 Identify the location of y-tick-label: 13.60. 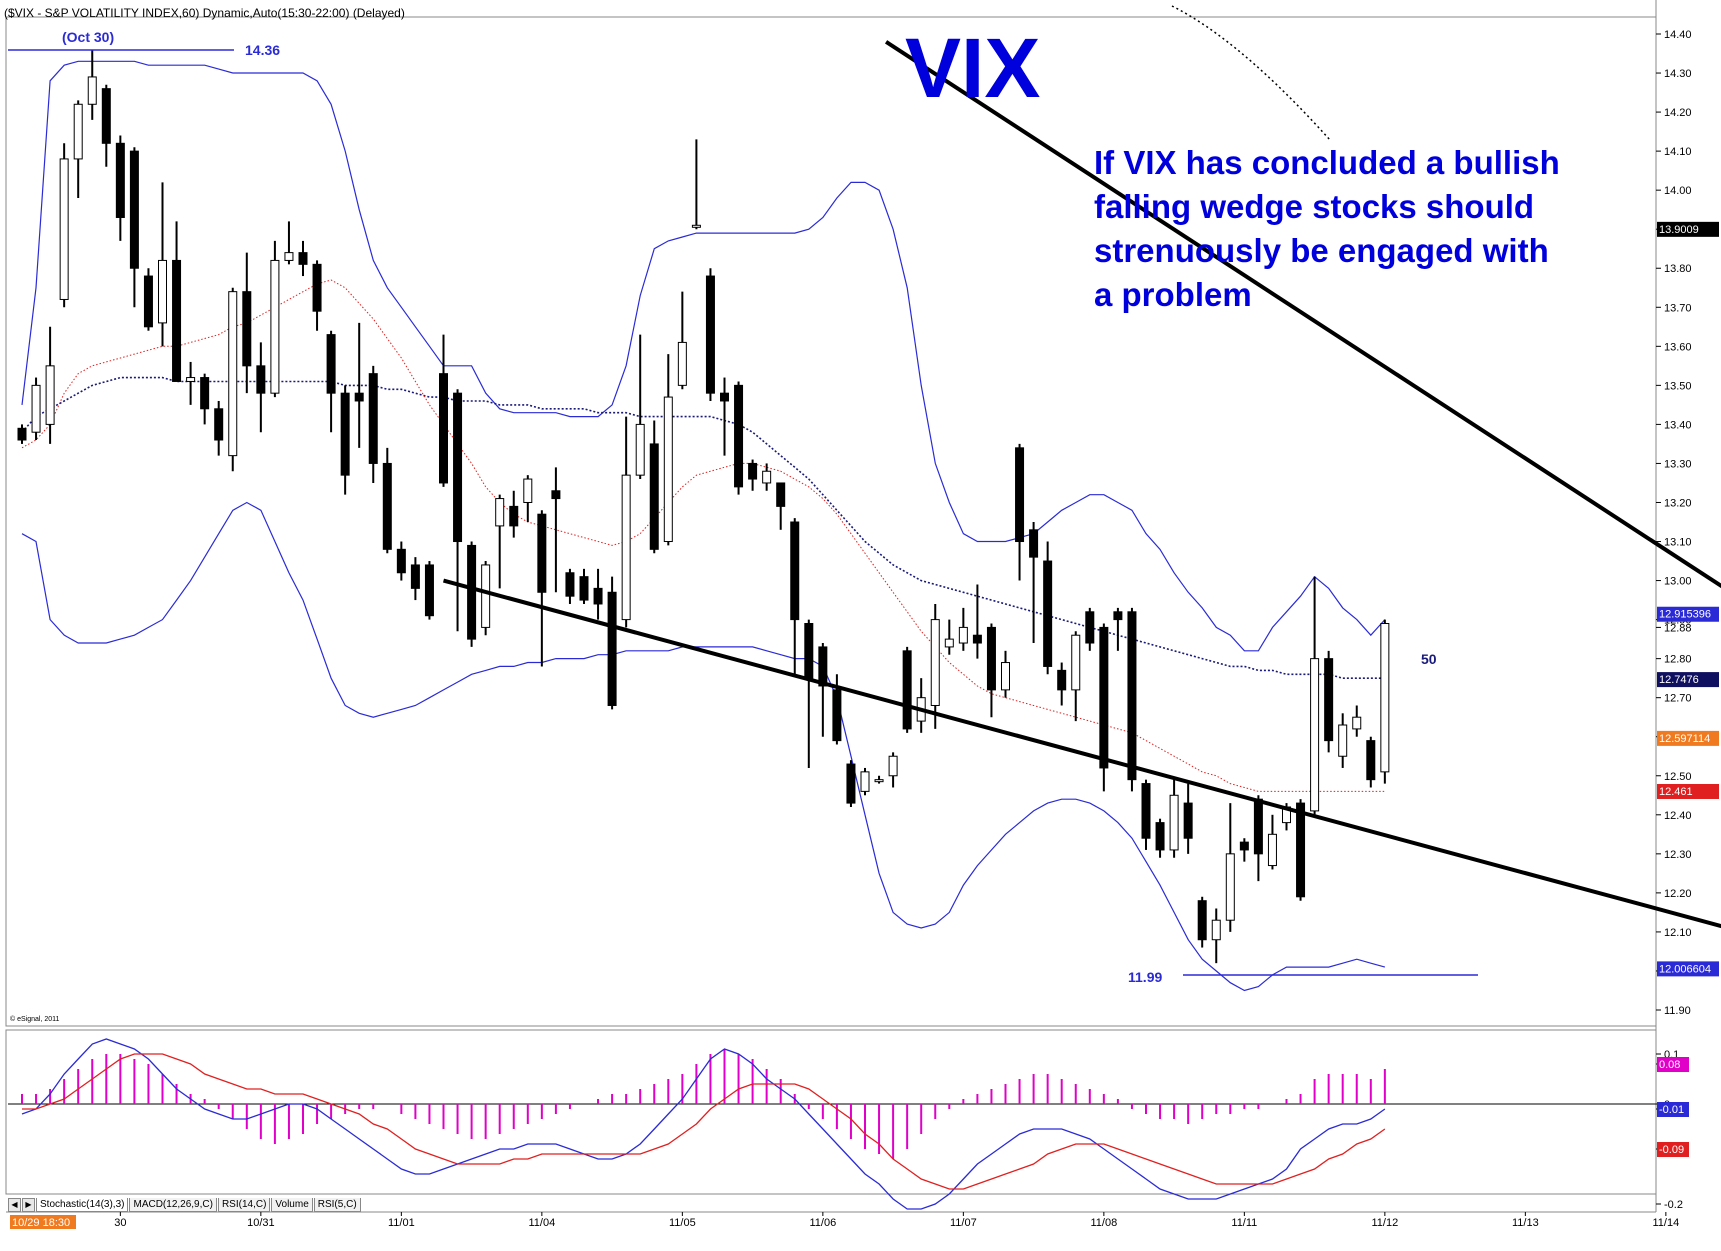
(1678, 347).